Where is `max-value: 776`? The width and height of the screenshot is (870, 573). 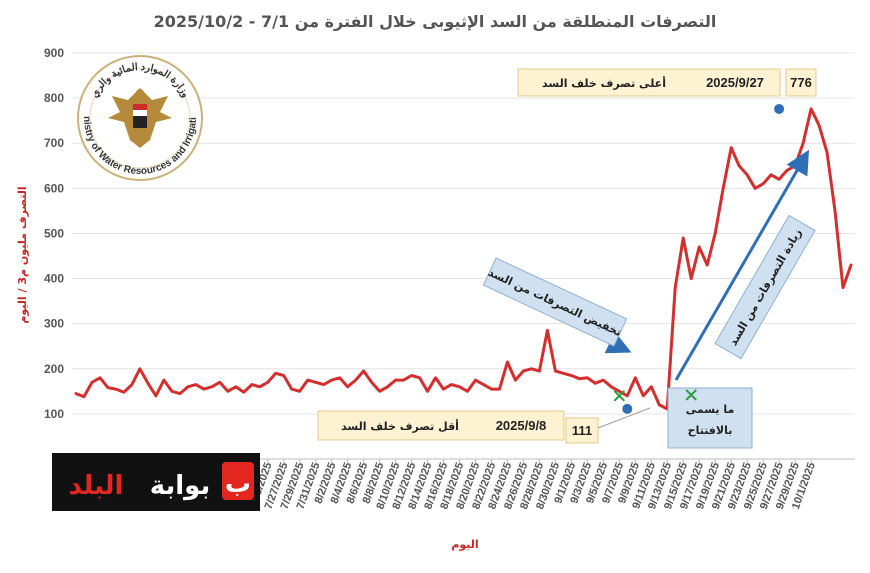 max-value: 776 is located at coordinates (801, 82).